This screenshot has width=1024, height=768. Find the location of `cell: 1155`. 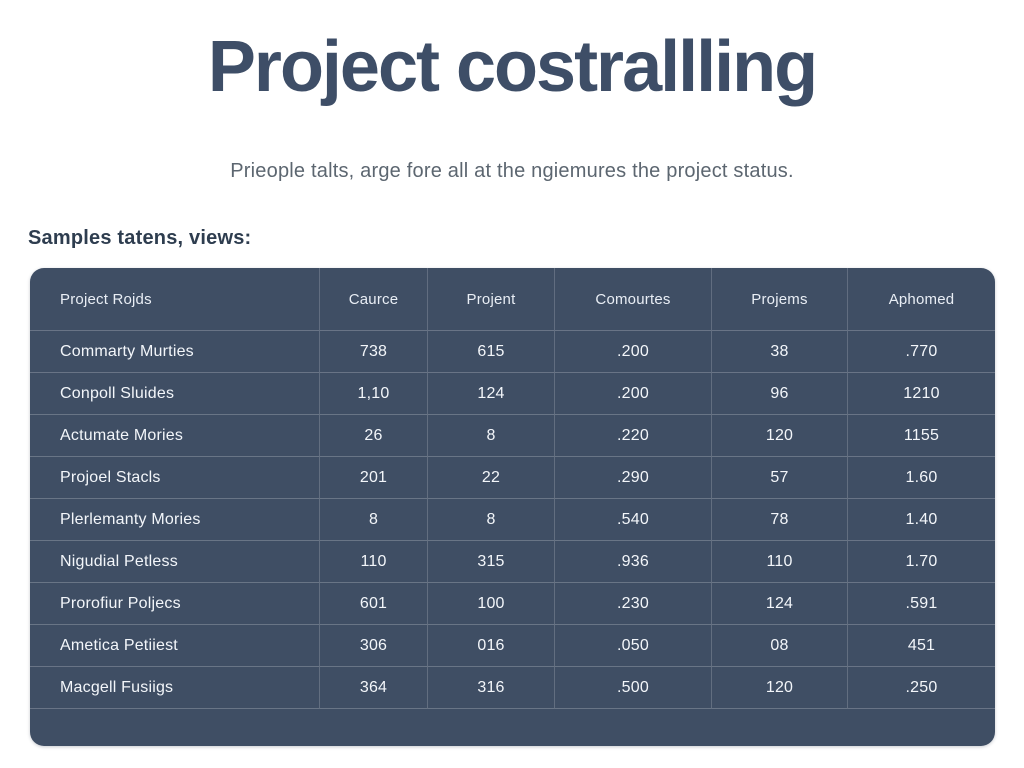

cell: 1155 is located at coordinates (921, 436).